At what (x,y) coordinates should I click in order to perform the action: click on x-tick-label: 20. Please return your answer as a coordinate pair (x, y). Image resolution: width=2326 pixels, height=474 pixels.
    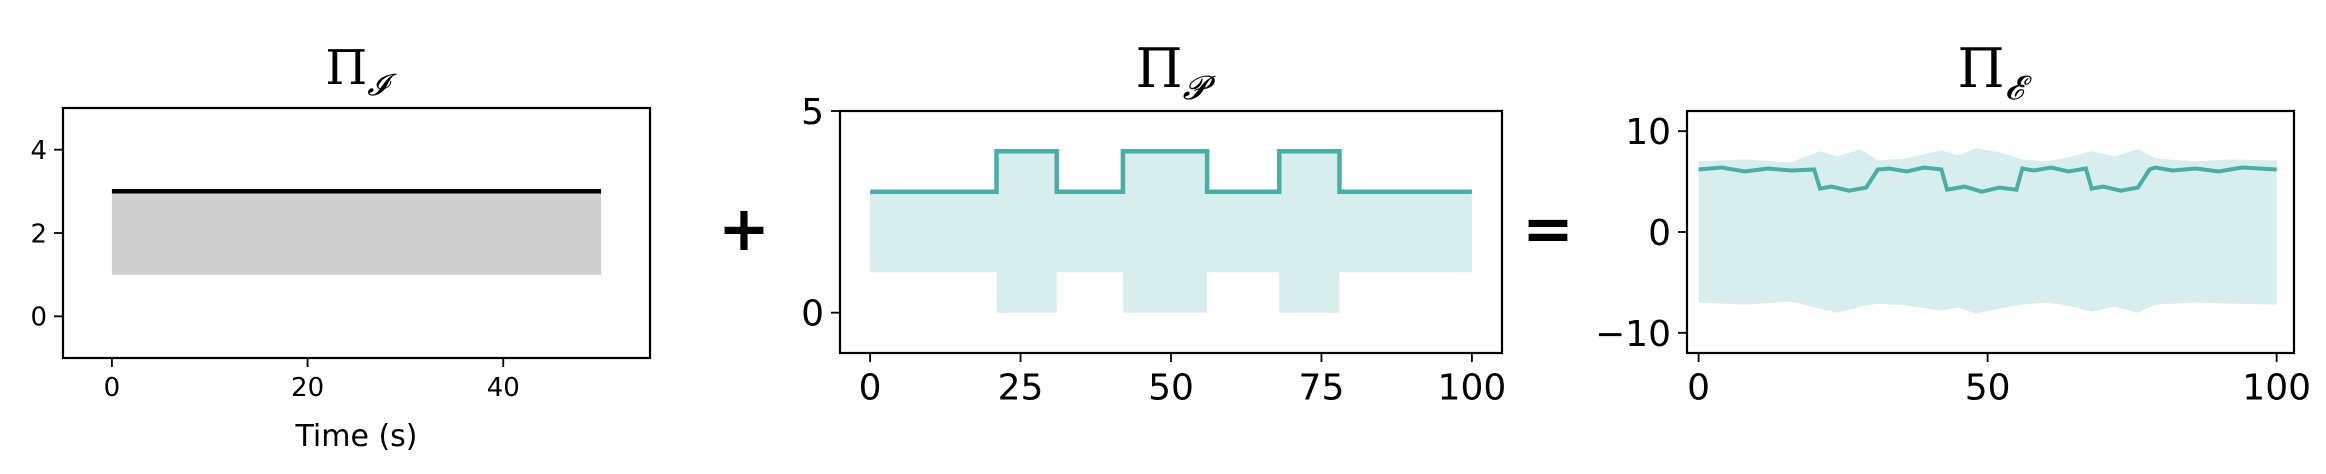
    Looking at the image, I should click on (307, 388).